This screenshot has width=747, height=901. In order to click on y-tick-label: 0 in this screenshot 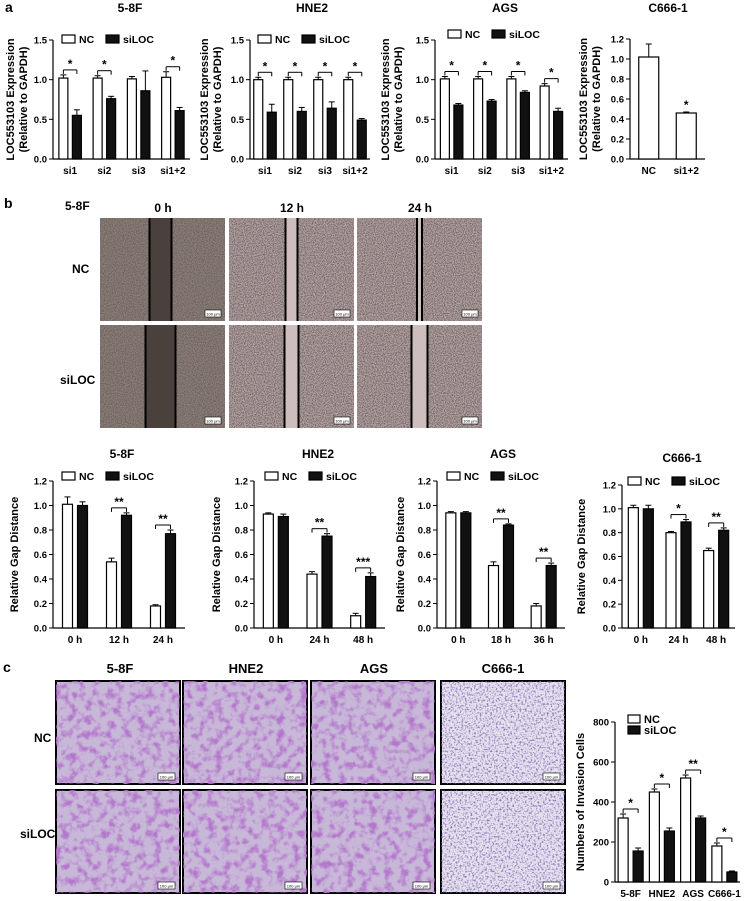, I will do `click(606, 883)`.